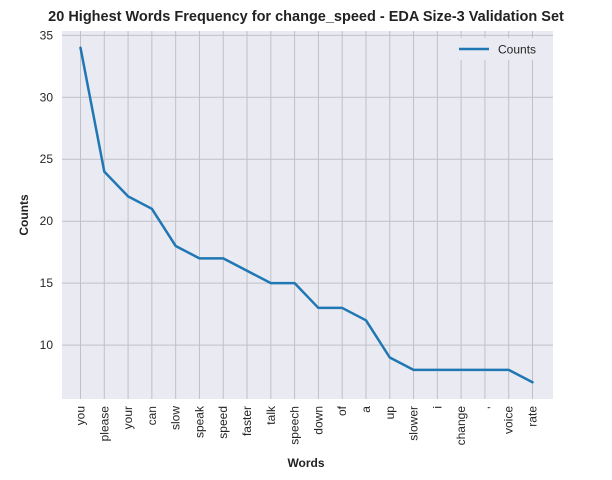 This screenshot has height=480, width=612. What do you see at coordinates (366, 409) in the screenshot?
I see `x-tick-label: a` at bounding box center [366, 409].